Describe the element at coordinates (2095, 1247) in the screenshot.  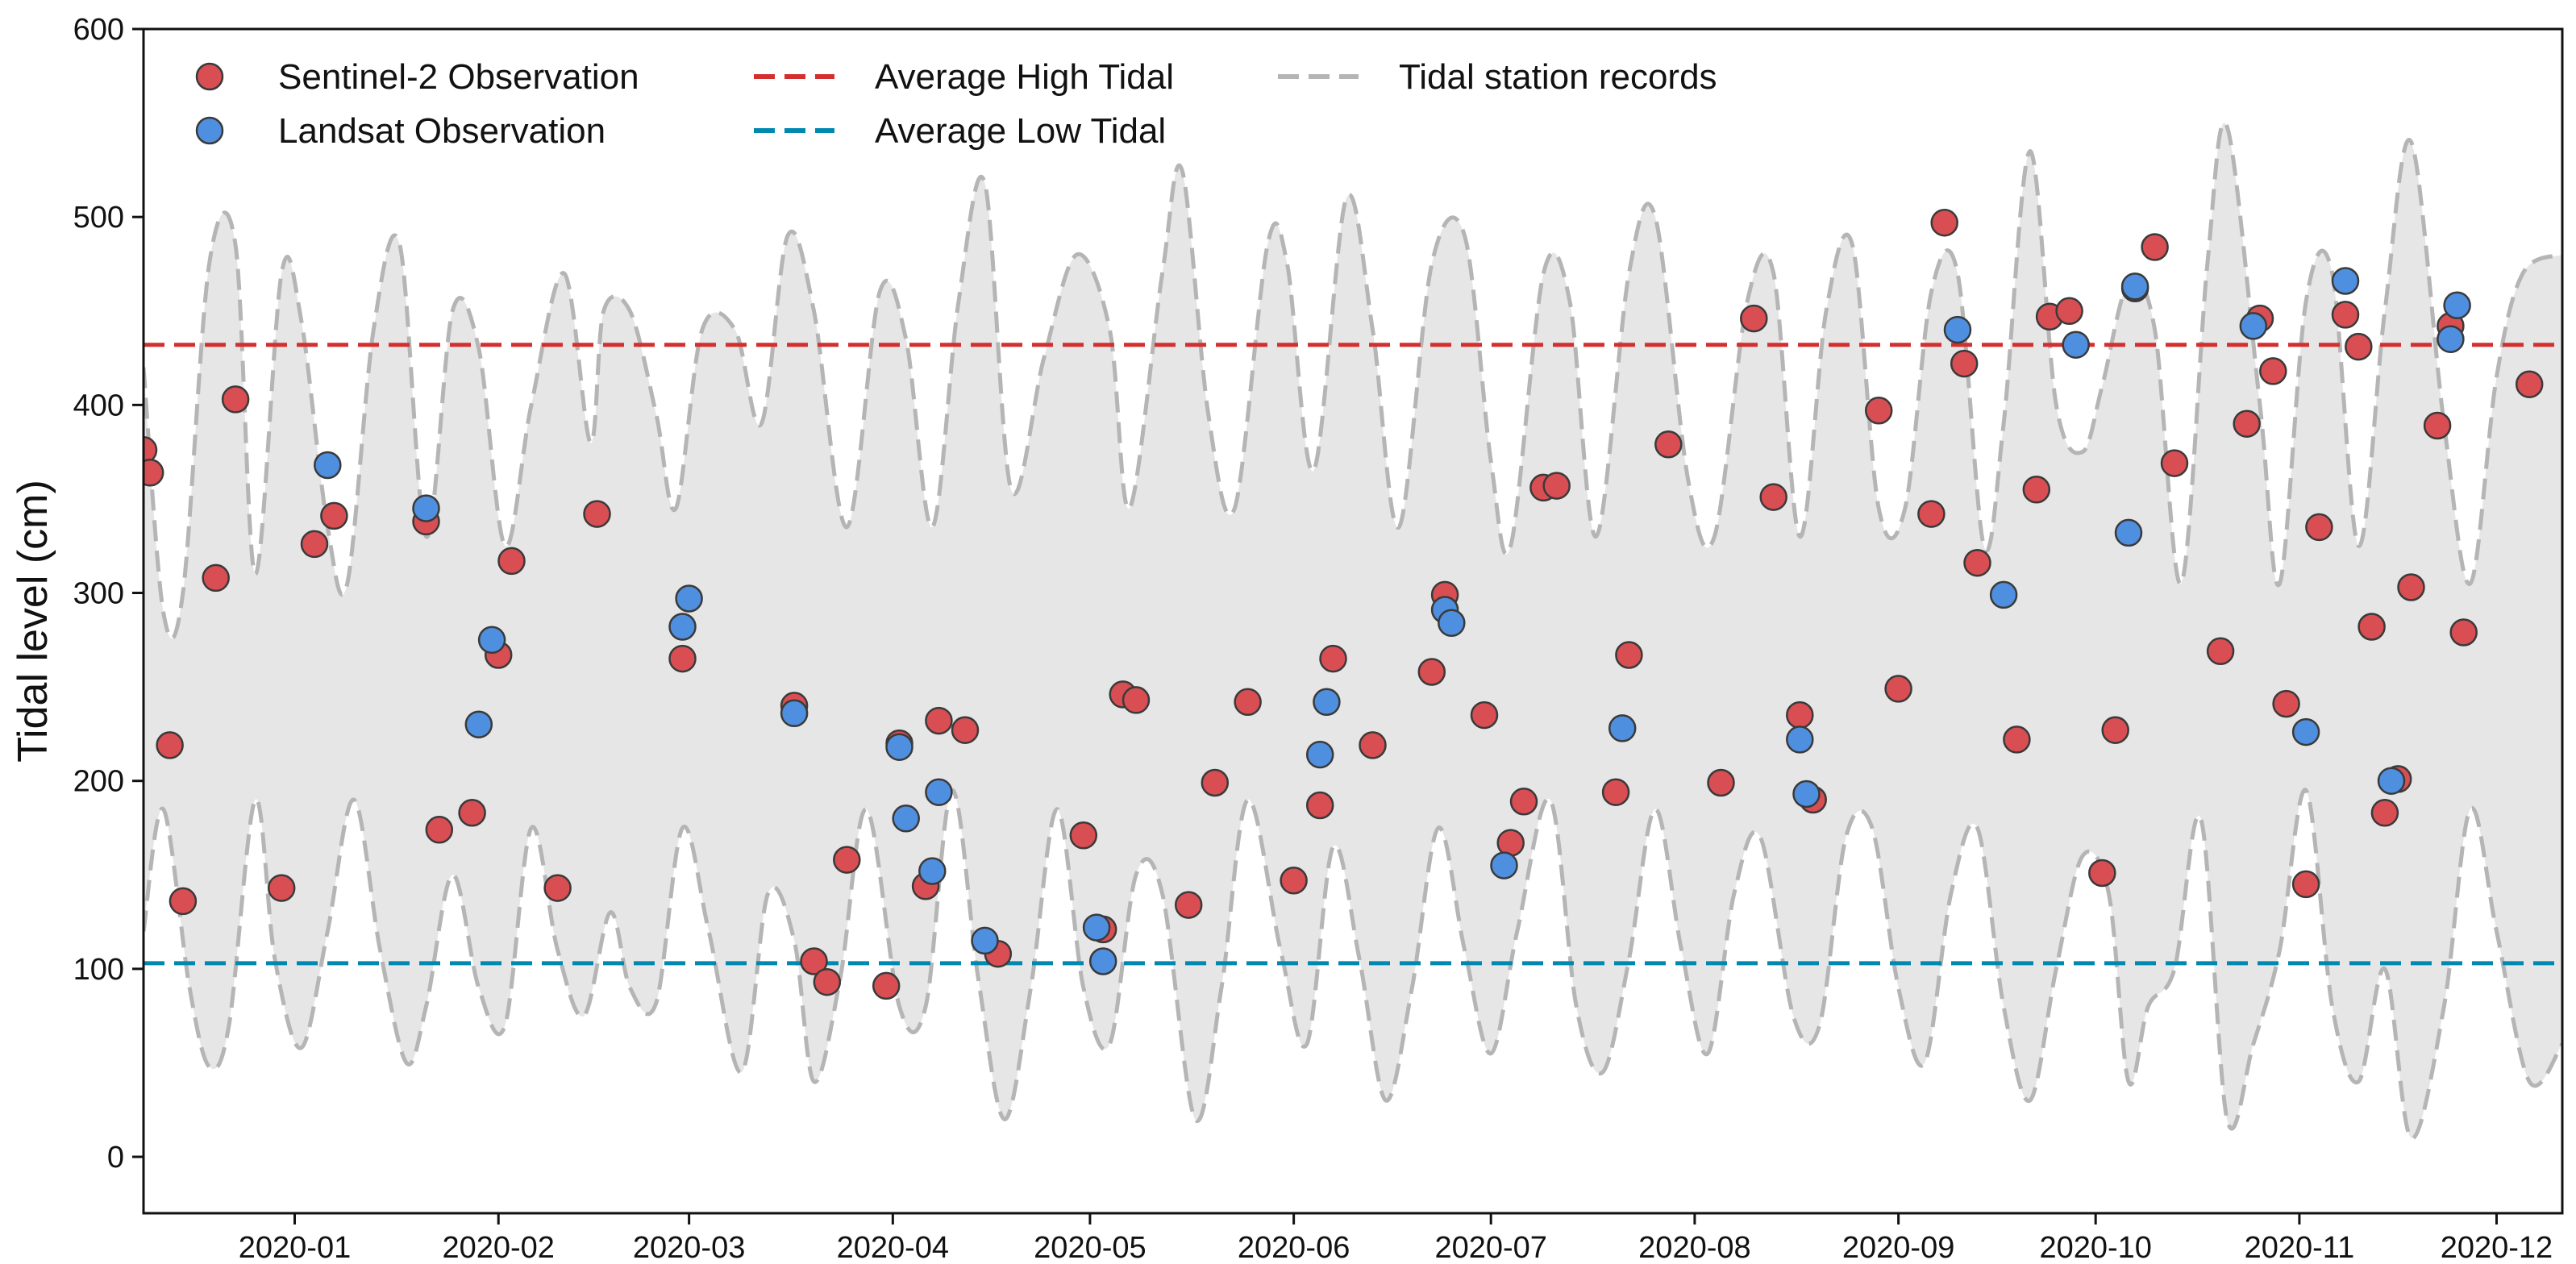
I see `x-tick-label: 2020-10` at that location.